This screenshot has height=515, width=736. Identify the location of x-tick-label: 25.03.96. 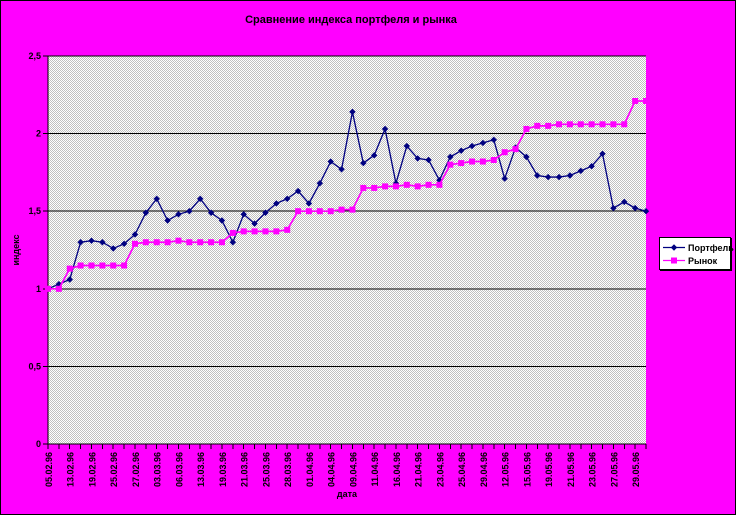
(266, 469).